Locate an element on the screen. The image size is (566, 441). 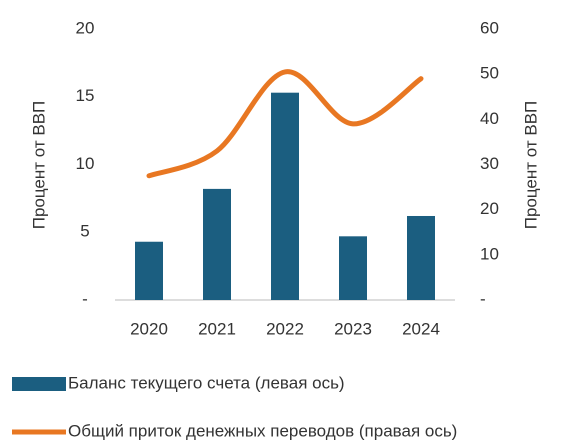
line is located at coordinates (285, 124).